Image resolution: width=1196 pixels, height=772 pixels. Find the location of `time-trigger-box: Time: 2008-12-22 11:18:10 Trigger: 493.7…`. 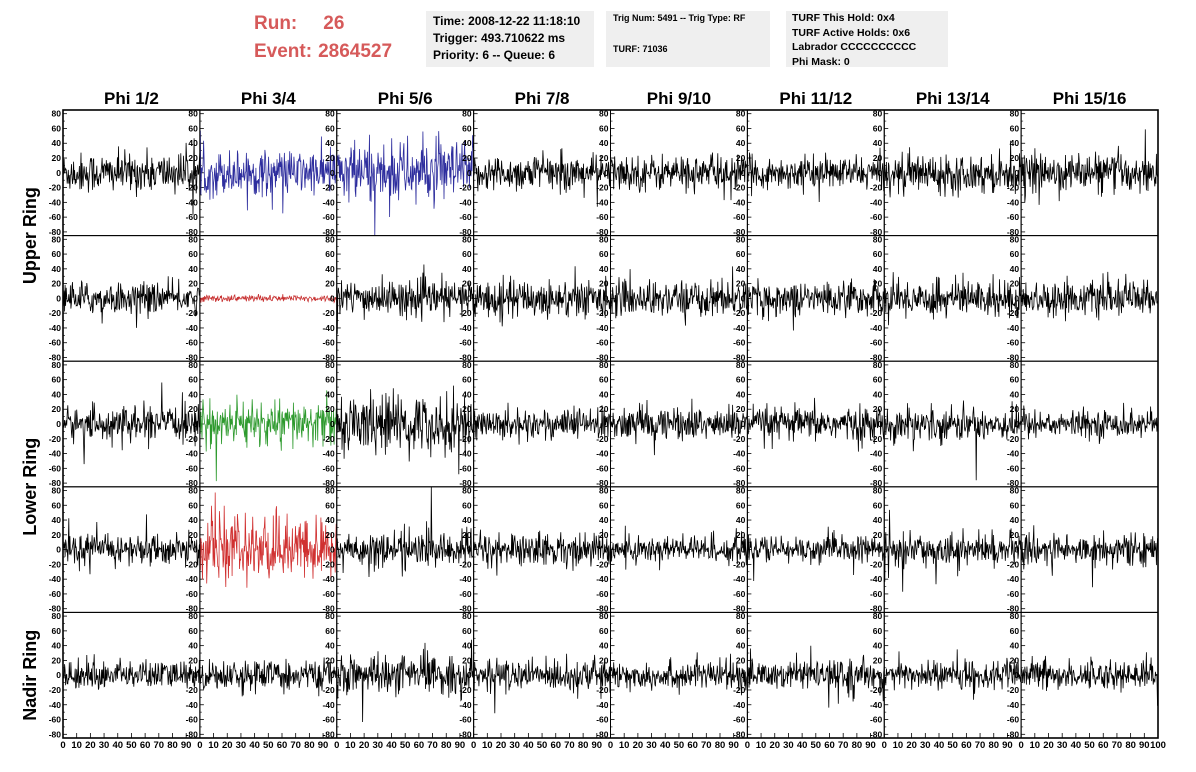

time-trigger-box: Time: 2008-12-22 11:18:10 Trigger: 493.7… is located at coordinates (510, 39).